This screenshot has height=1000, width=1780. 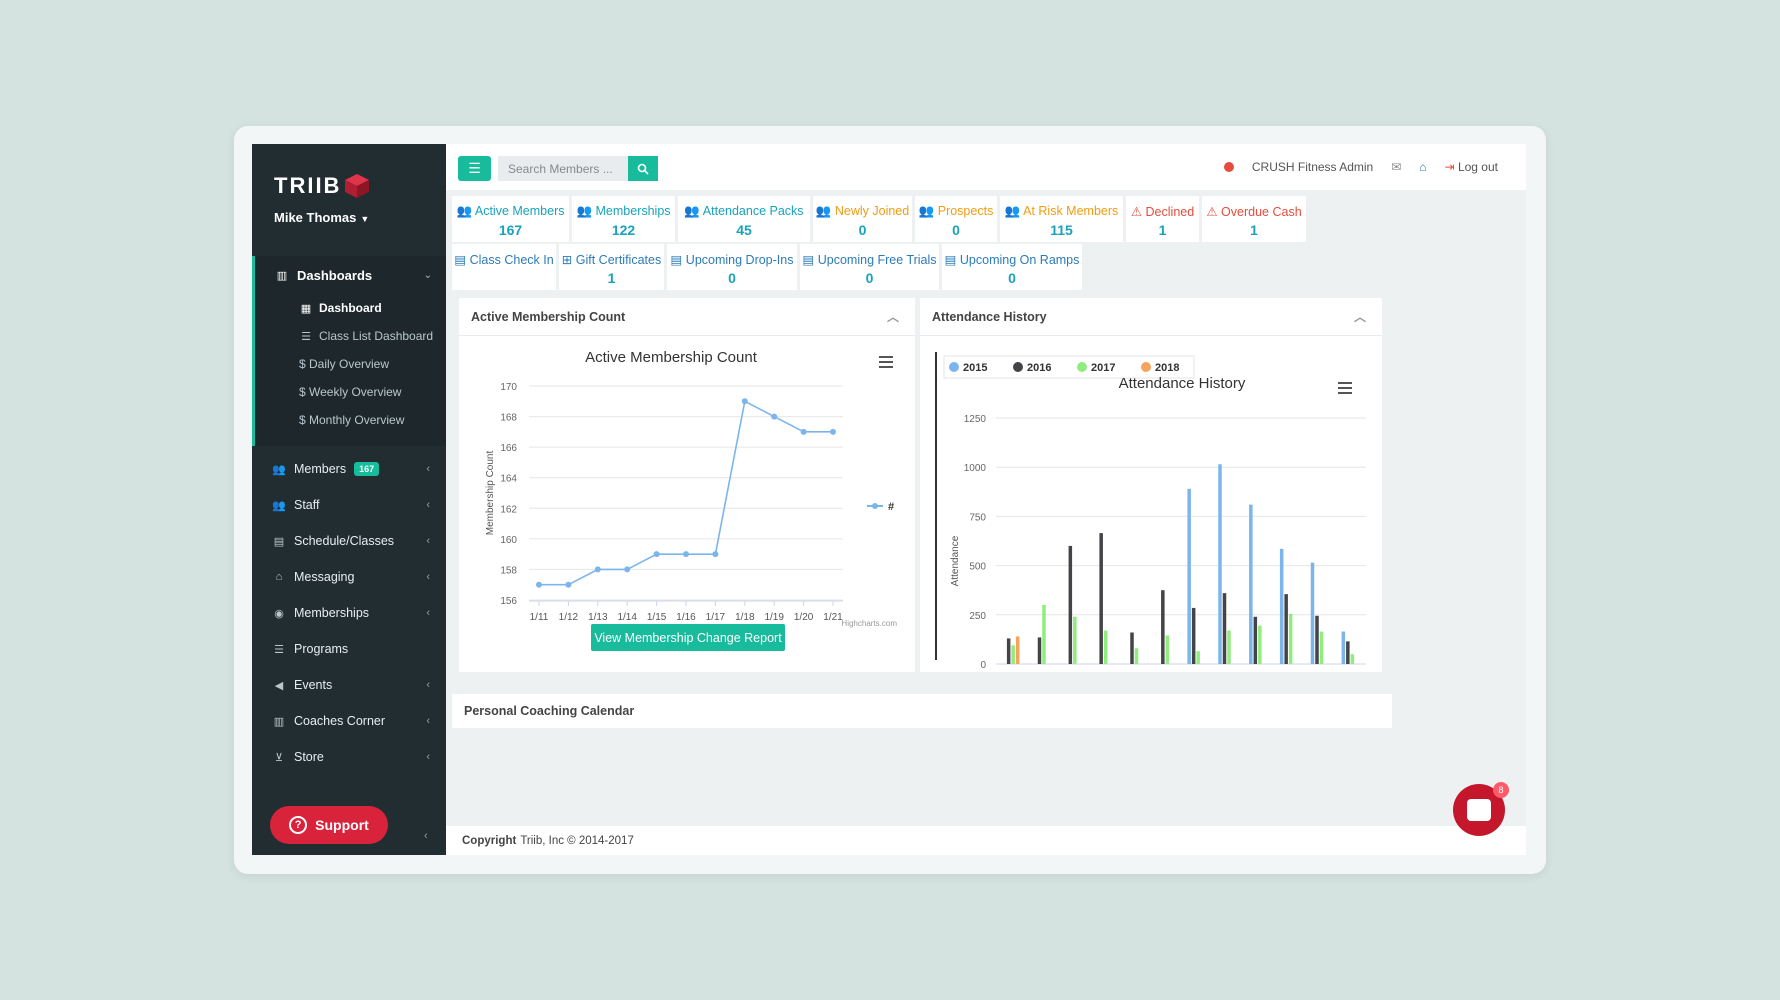 I want to click on nav-label: Messaging, so click(x=324, y=577).